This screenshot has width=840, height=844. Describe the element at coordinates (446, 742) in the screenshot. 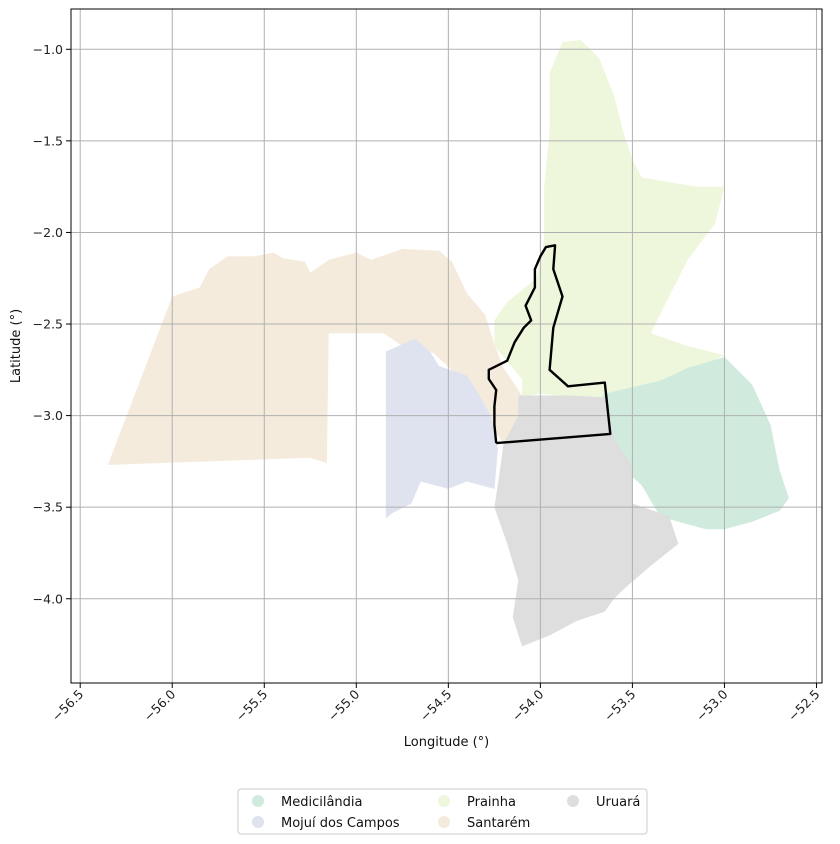

I see `x-axis-label: Longitude (°)` at that location.